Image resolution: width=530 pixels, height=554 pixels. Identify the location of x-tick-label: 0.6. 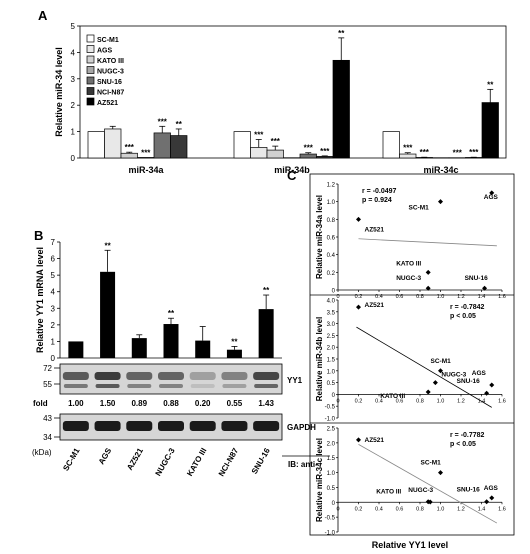
(400, 509).